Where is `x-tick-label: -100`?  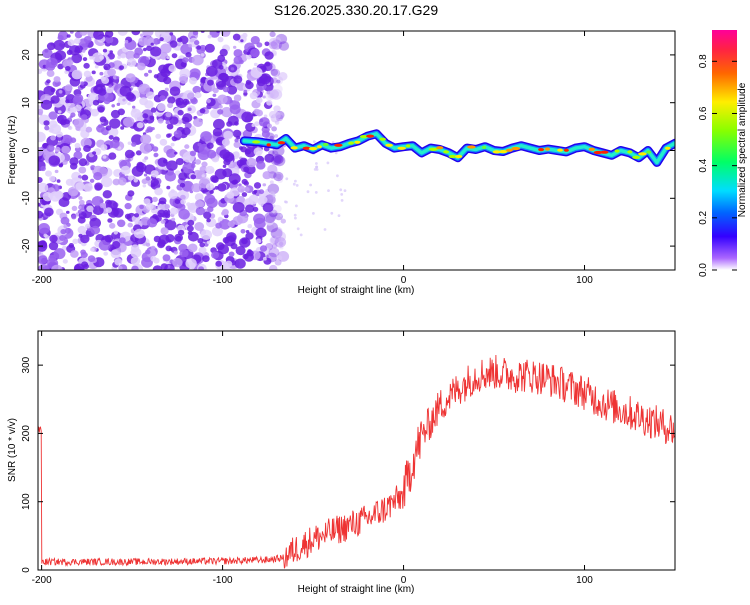 x-tick-label: -100 is located at coordinates (223, 580).